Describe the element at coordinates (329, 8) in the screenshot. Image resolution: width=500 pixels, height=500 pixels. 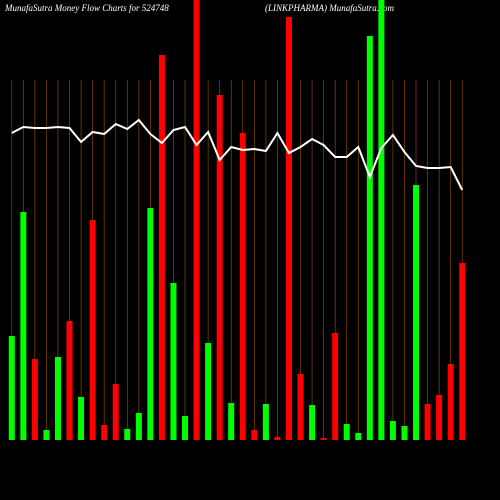
I see `chart-subtitle: (LINKPHARMA) MunafaSutra.com` at that location.